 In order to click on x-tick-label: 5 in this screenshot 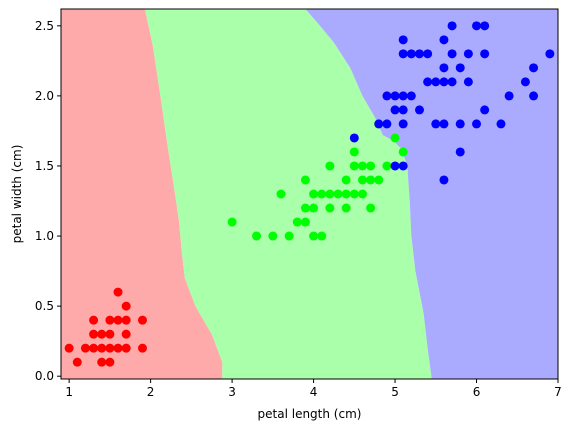, I will do `click(395, 392)`.